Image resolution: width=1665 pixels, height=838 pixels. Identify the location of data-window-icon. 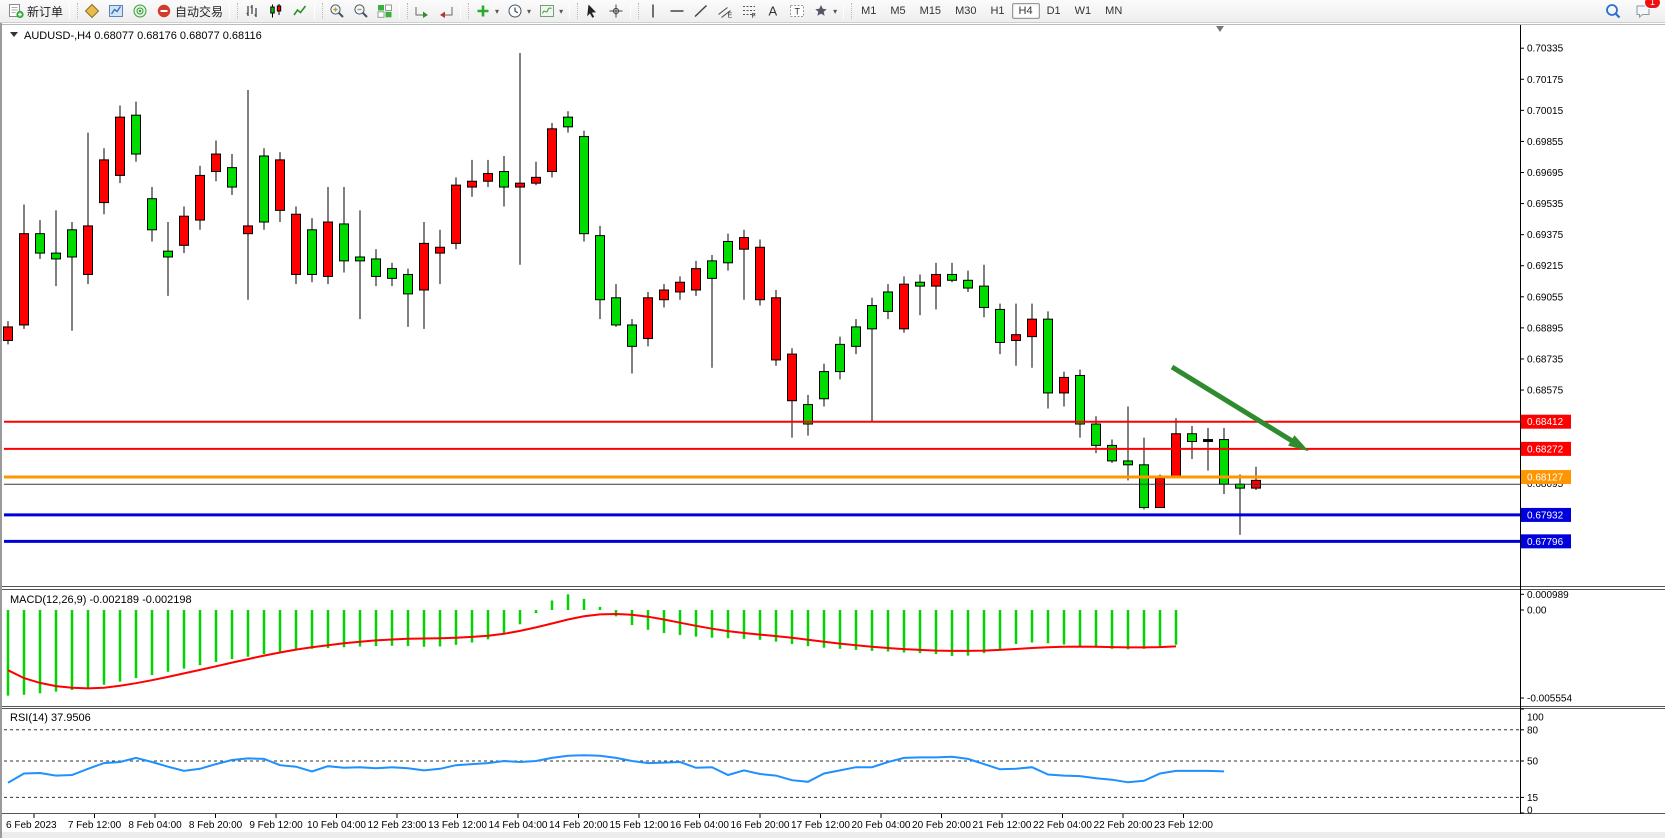
(116, 11).